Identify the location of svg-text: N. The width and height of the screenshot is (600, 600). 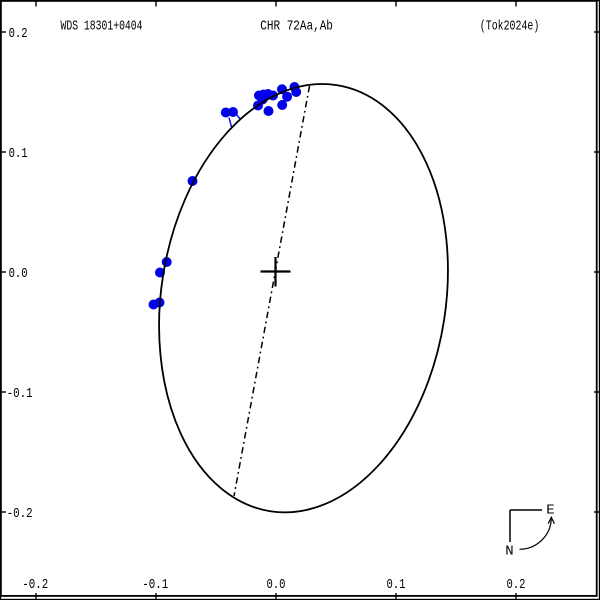
(509, 552).